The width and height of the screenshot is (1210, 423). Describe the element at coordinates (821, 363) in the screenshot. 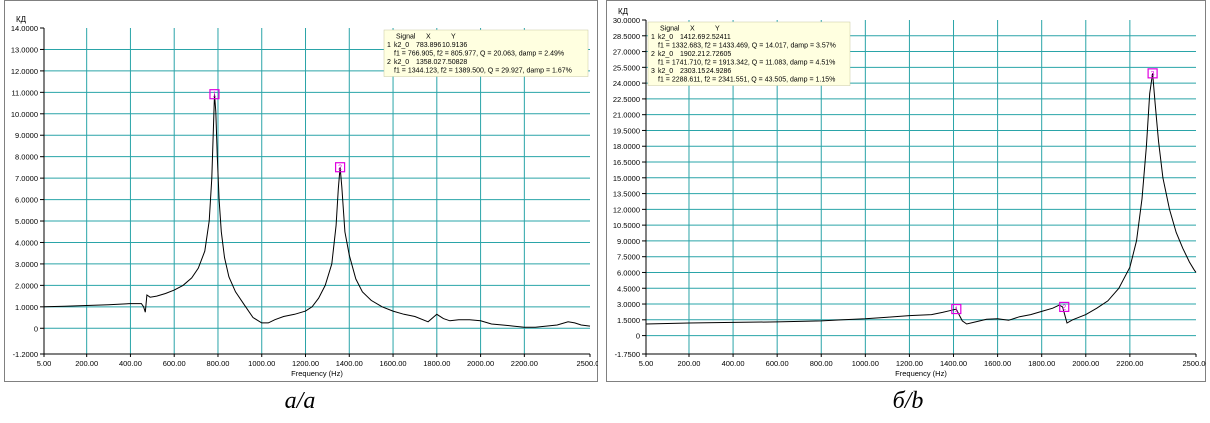

I see `chart-b-x-tick-label: 800.00` at that location.